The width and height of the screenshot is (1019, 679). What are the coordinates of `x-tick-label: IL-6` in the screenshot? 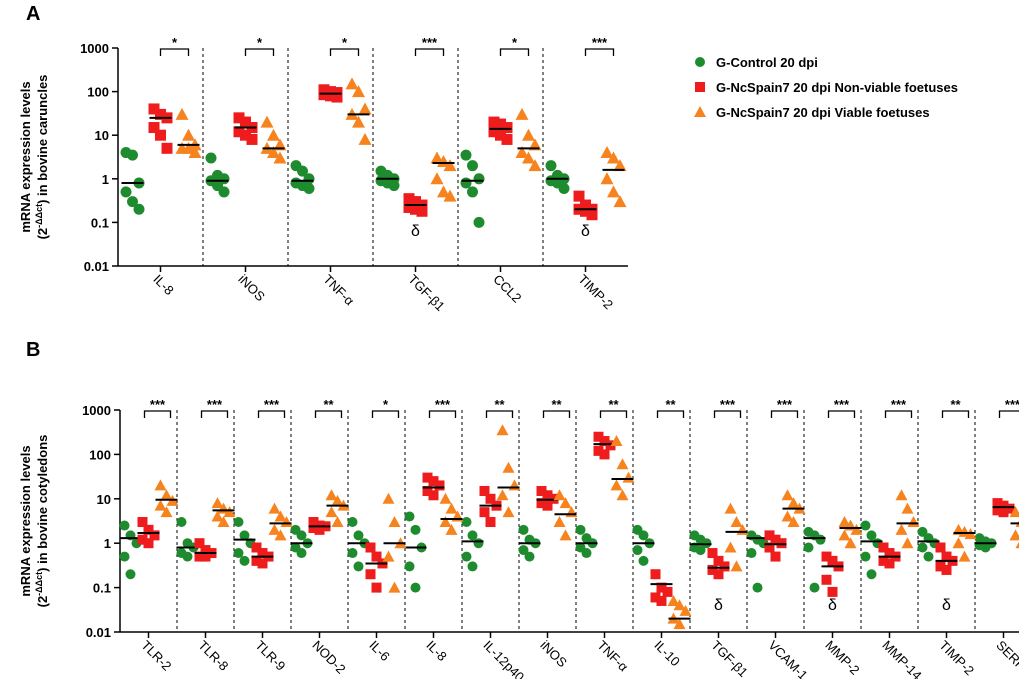 It's located at (379, 651).